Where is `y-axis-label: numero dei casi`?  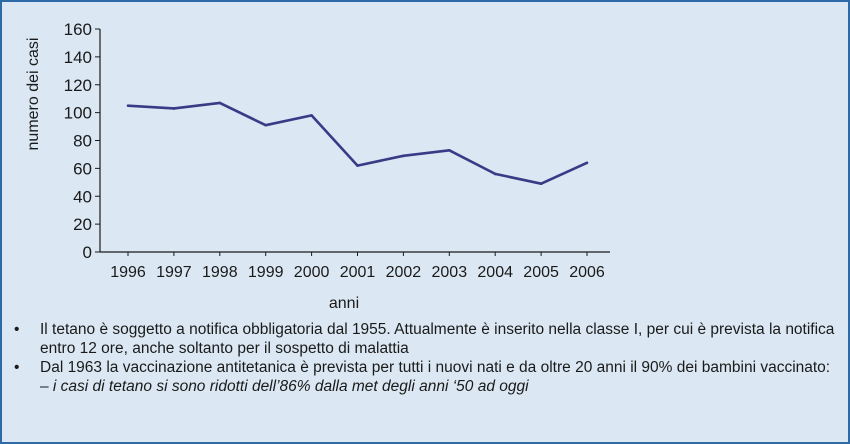 y-axis-label: numero dei casi is located at coordinates (33, 94).